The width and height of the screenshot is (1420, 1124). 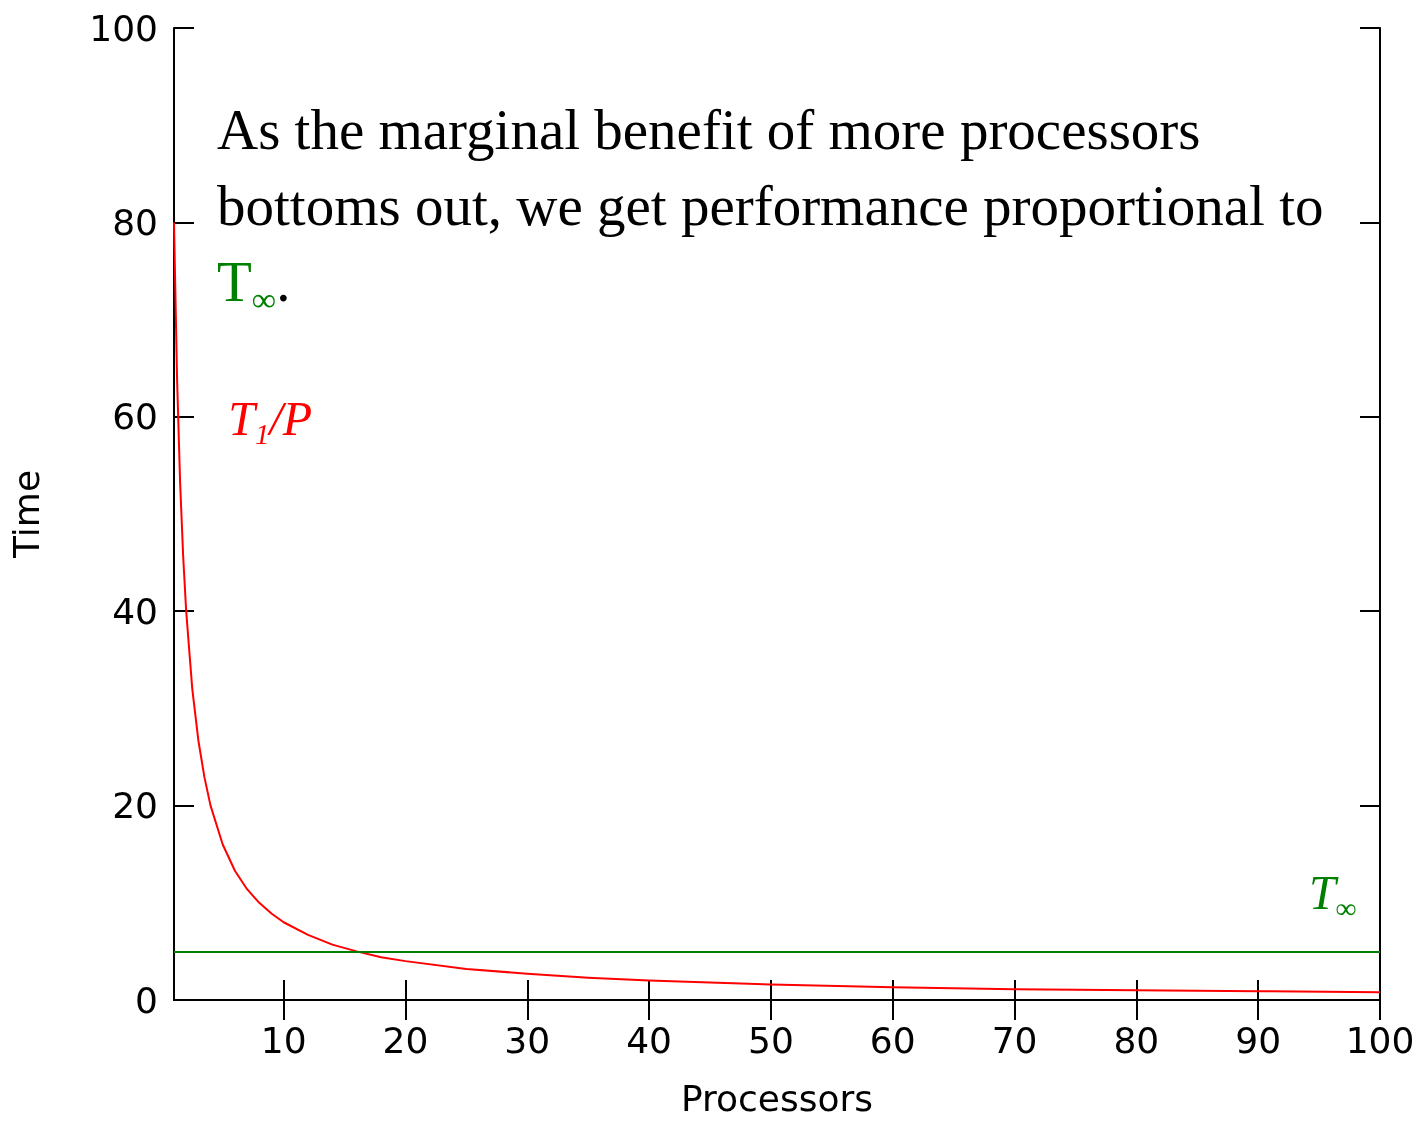 What do you see at coordinates (26, 514) in the screenshot?
I see `y-axis-title: Time` at bounding box center [26, 514].